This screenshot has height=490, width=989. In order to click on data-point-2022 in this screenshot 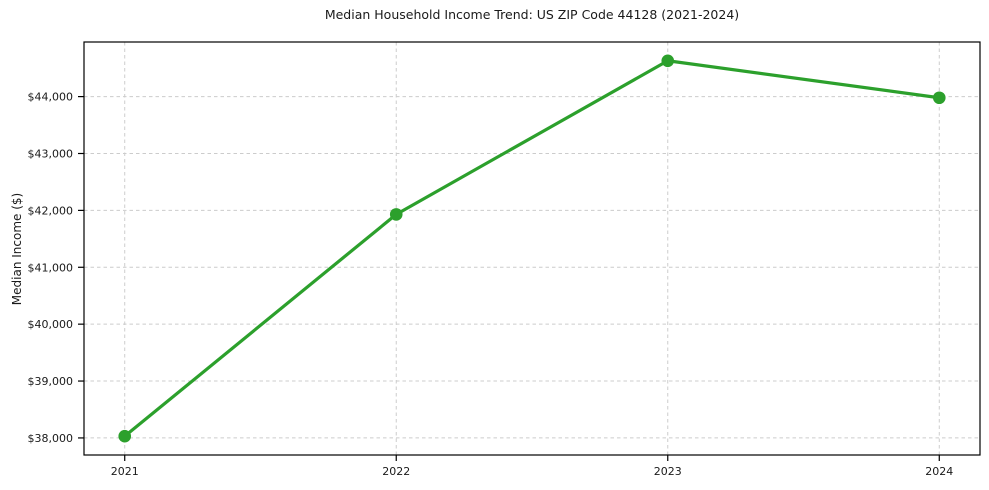, I will do `click(396, 214)`.